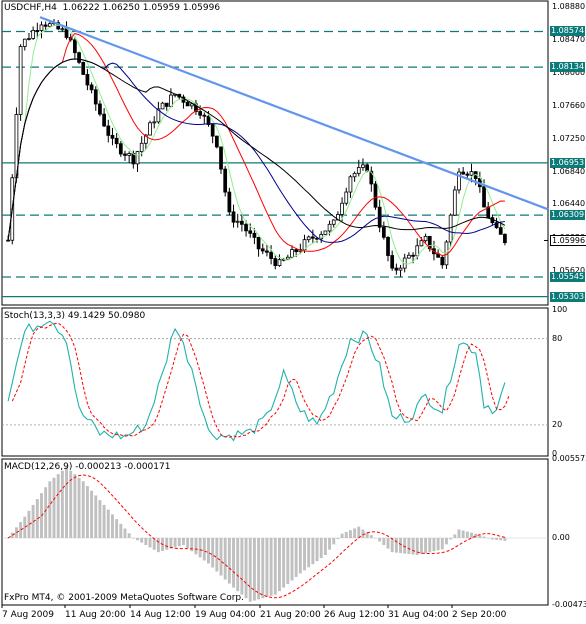  What do you see at coordinates (569, 6) in the screenshot?
I see `price-axis-label: 1.08880` at bounding box center [569, 6].